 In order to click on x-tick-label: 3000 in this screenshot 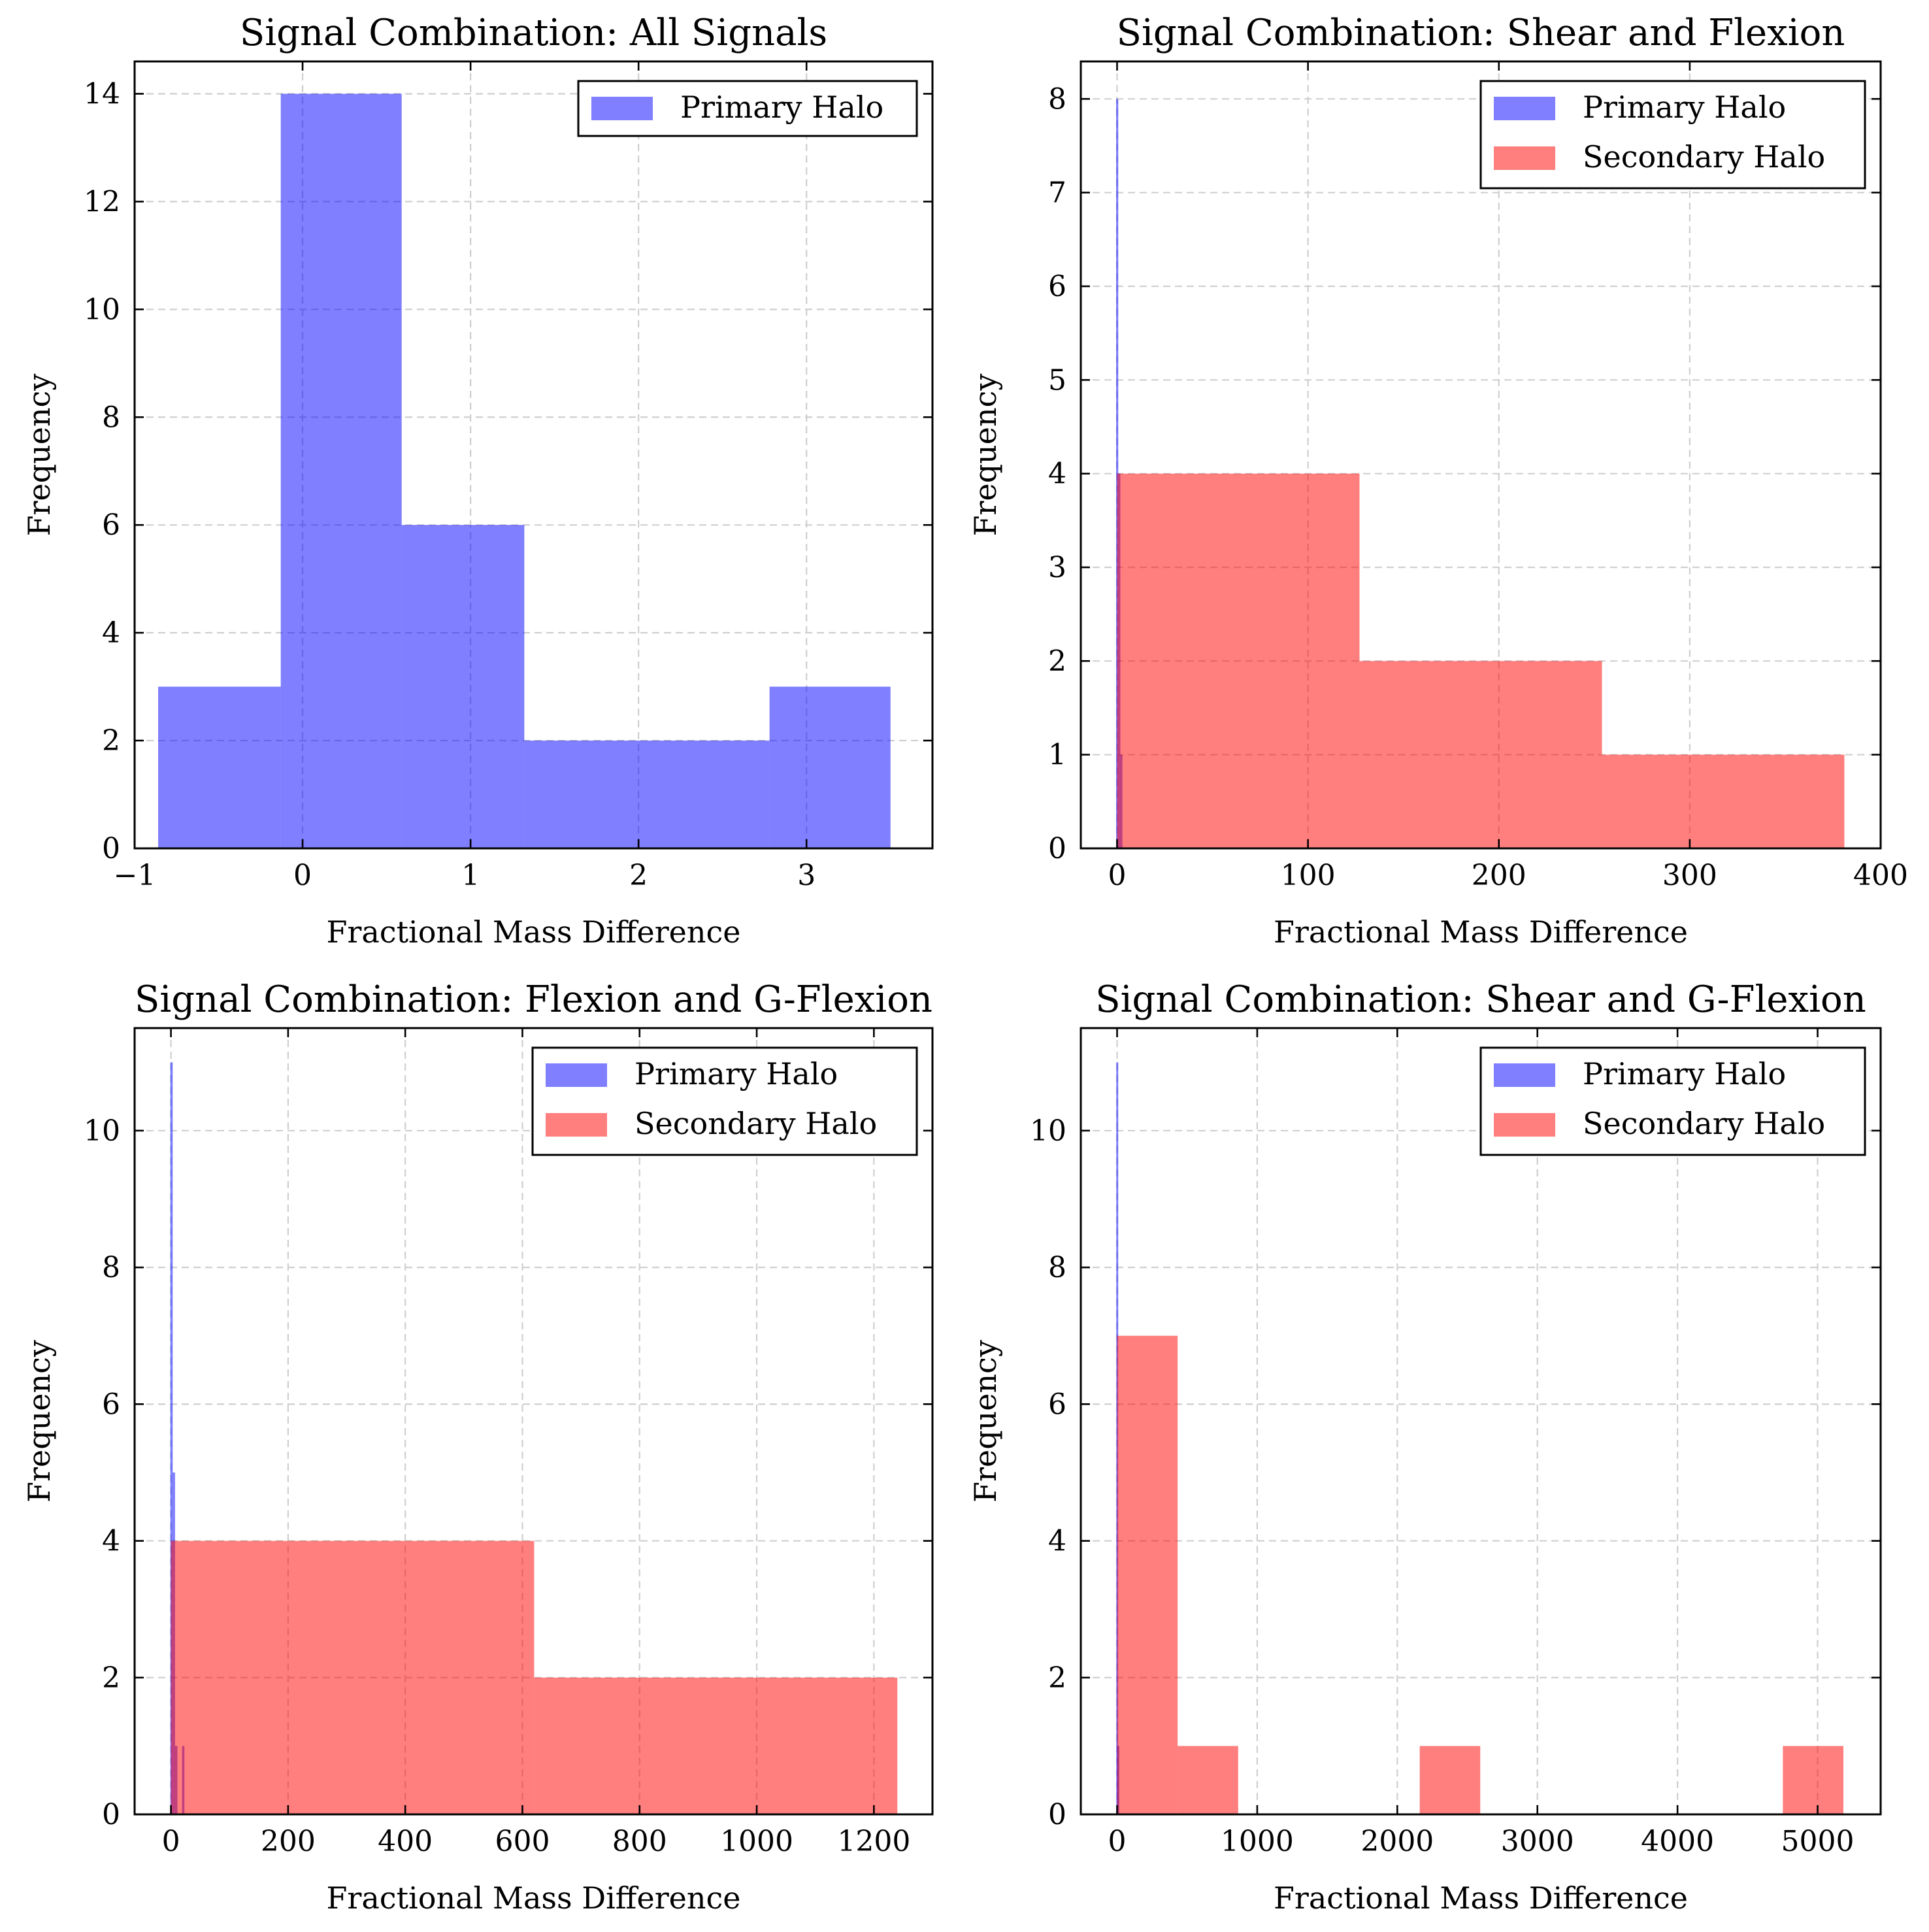, I will do `click(1537, 1841)`.